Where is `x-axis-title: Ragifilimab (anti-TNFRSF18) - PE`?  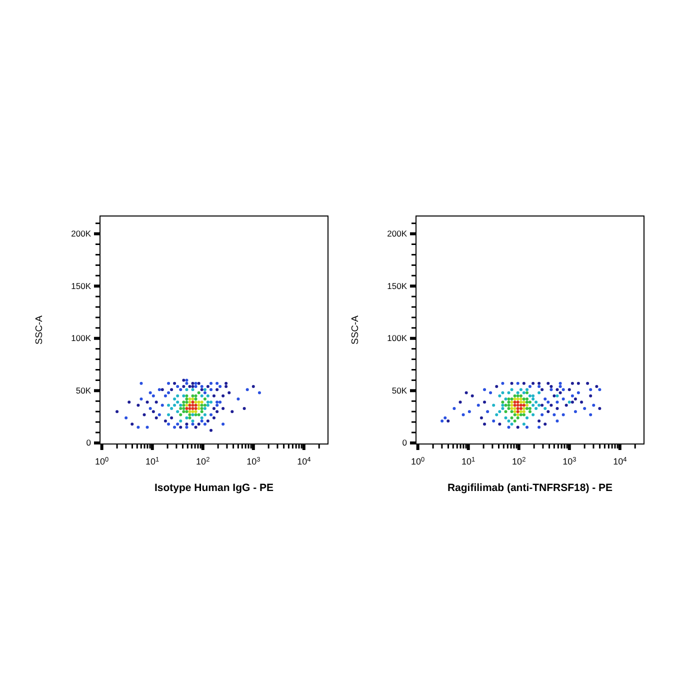 x-axis-title: Ragifilimab (anti-TNFRSF18) - PE is located at coordinates (530, 488).